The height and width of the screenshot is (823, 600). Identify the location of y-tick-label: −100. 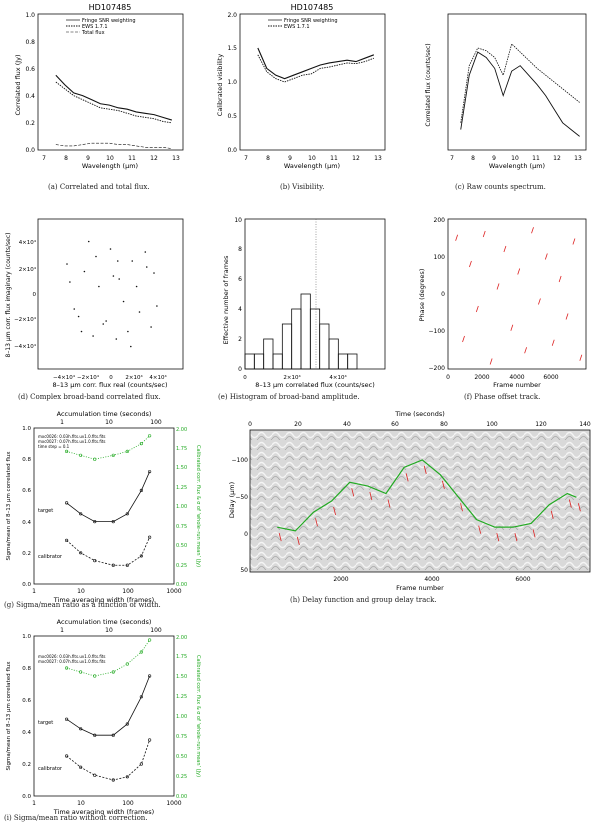
(437, 331).